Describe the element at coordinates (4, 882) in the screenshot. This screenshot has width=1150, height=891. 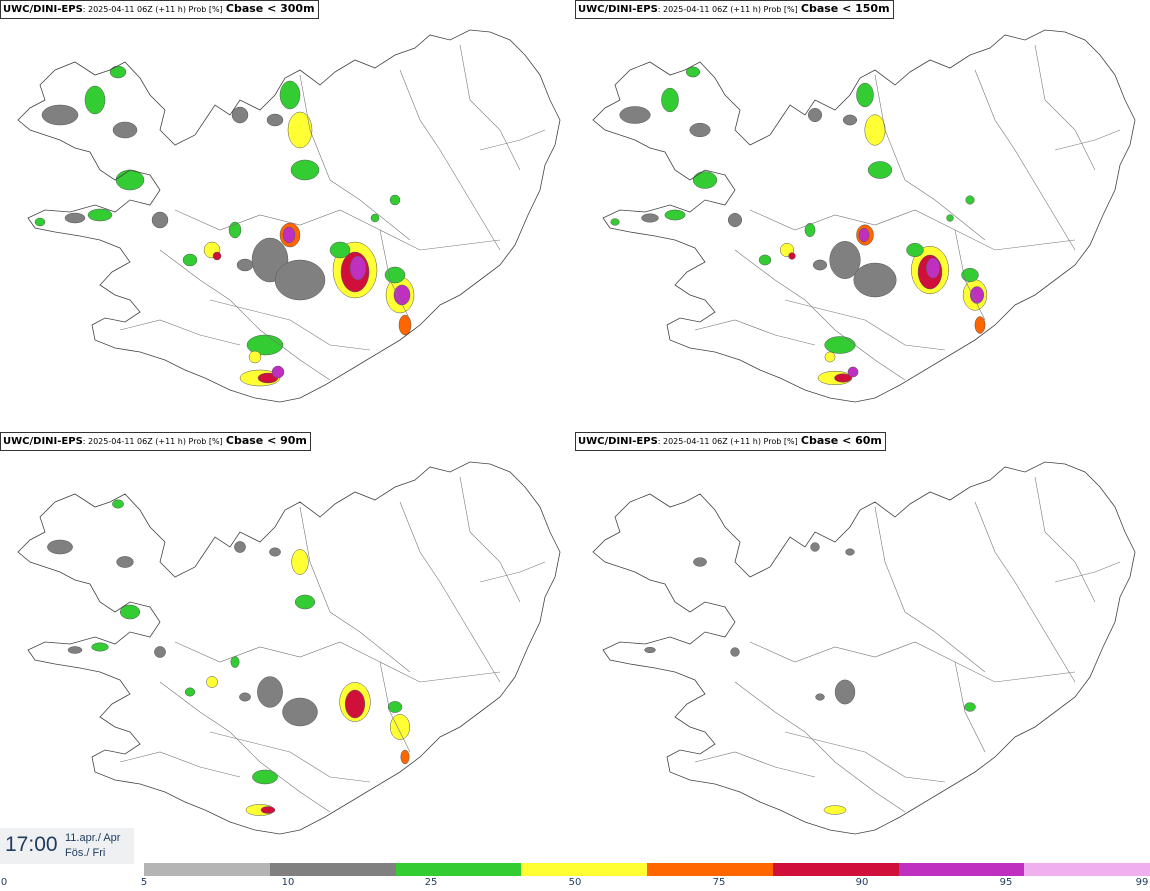
I see `colorbar-tick-label: 0` at that location.